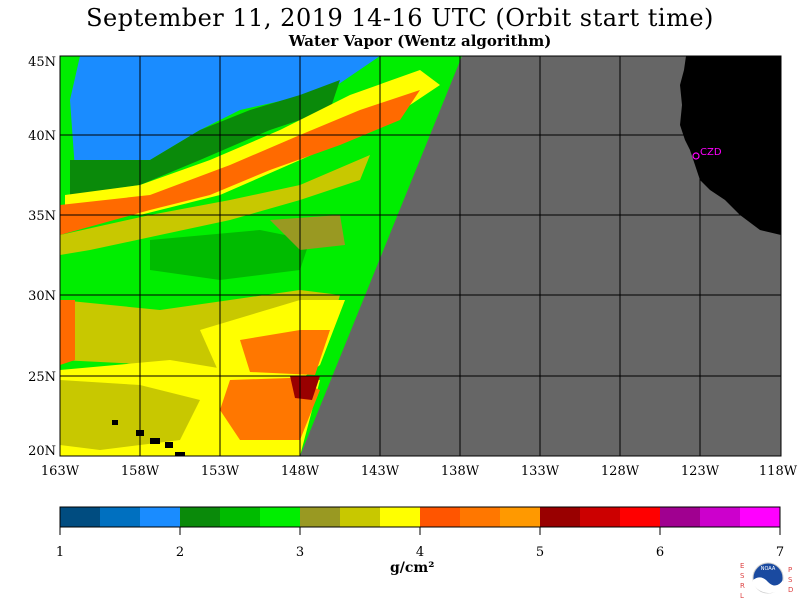 The image size is (800, 600). What do you see at coordinates (307, 232) in the screenshot?
I see `mid-olive-patches` at bounding box center [307, 232].